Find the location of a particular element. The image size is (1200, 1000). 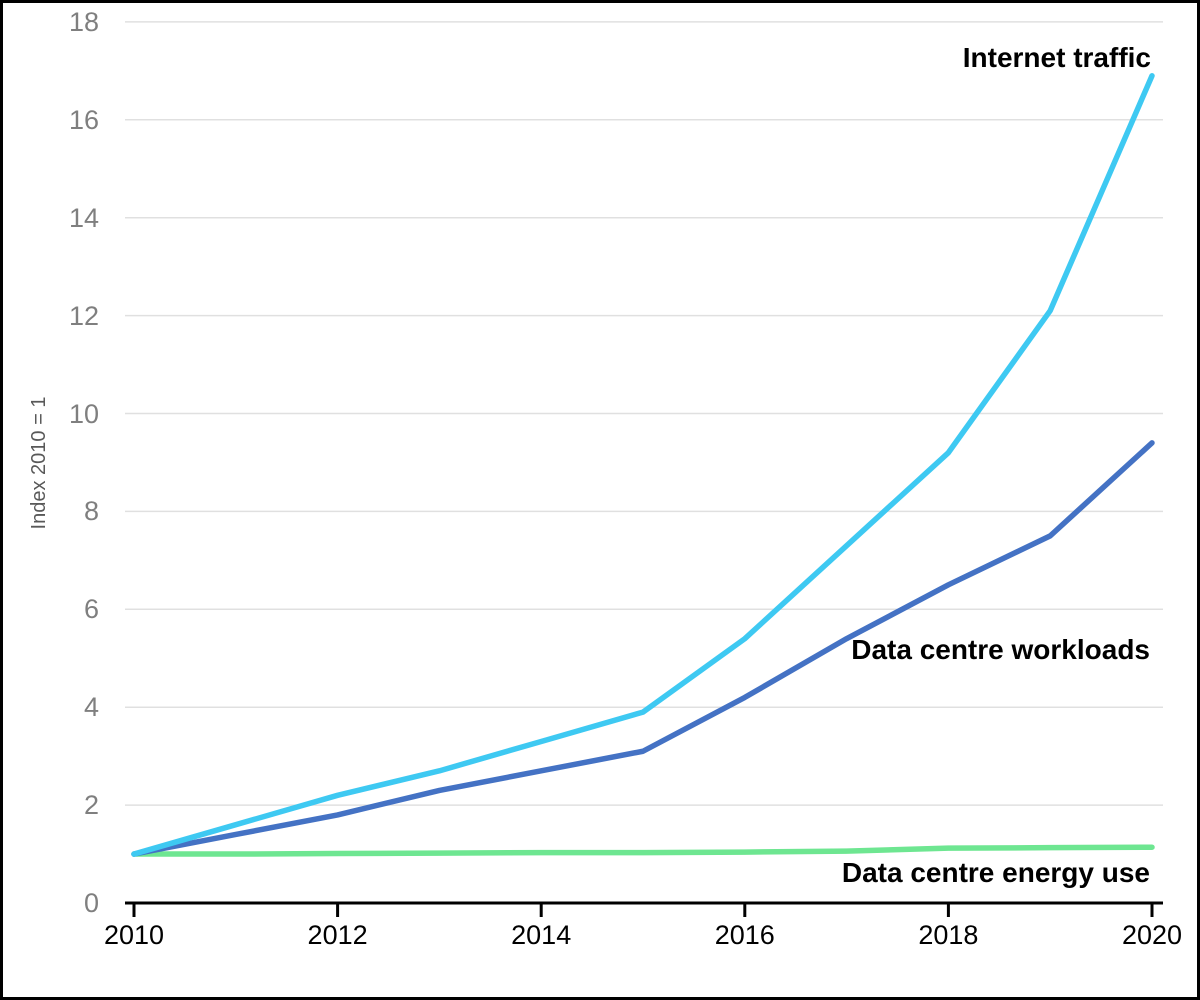

series-label-data-centre-energy-use: Data centre energy use is located at coordinates (995, 872).